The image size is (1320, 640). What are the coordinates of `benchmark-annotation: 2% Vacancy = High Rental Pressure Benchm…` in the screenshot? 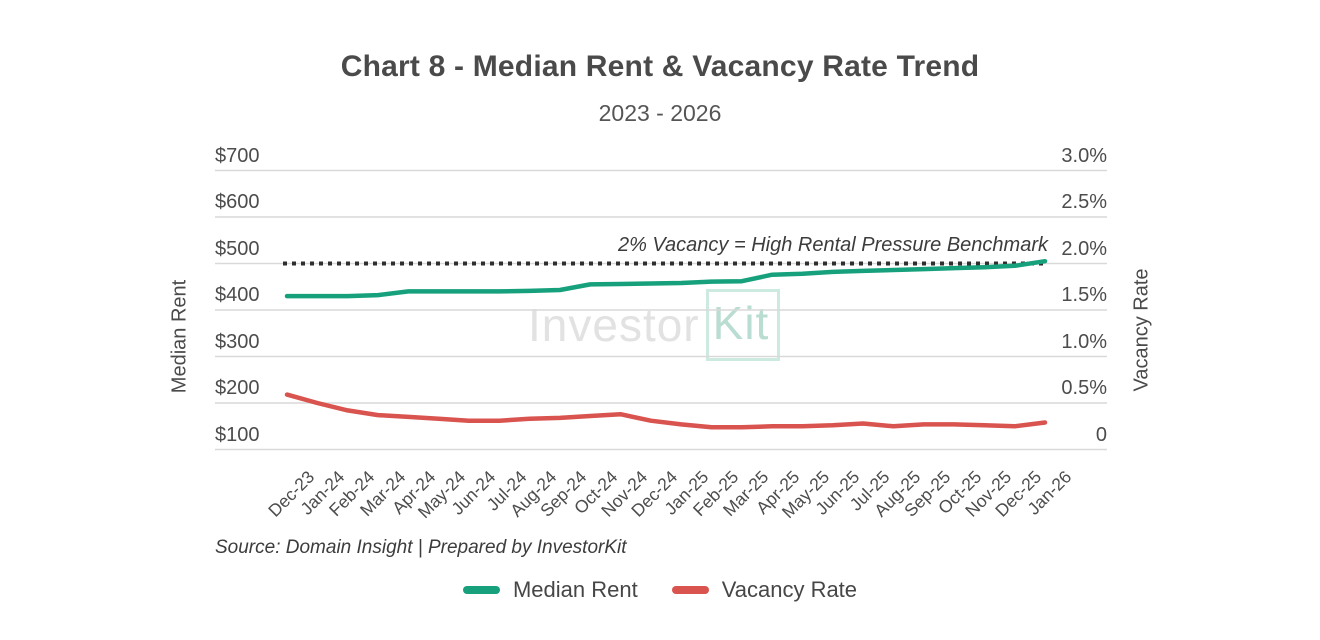 It's located at (832, 245).